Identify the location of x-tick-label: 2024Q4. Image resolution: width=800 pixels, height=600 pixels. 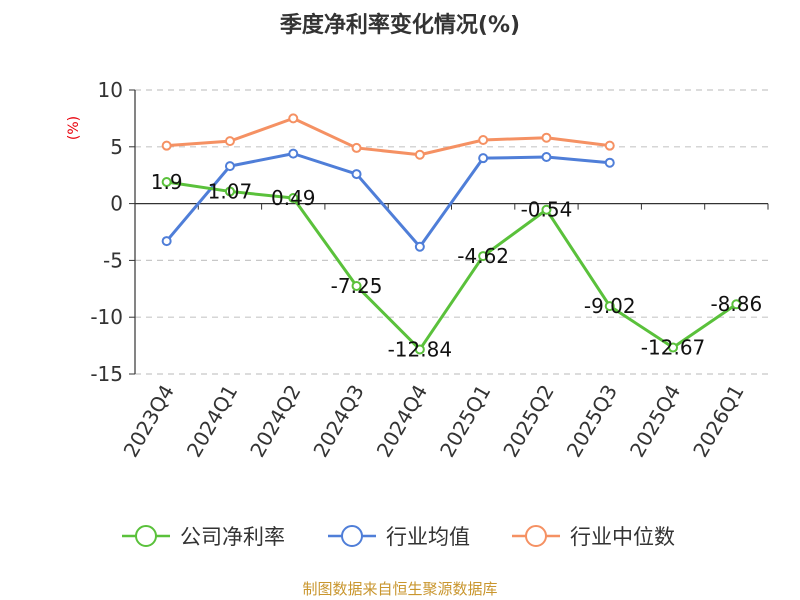
(402, 421).